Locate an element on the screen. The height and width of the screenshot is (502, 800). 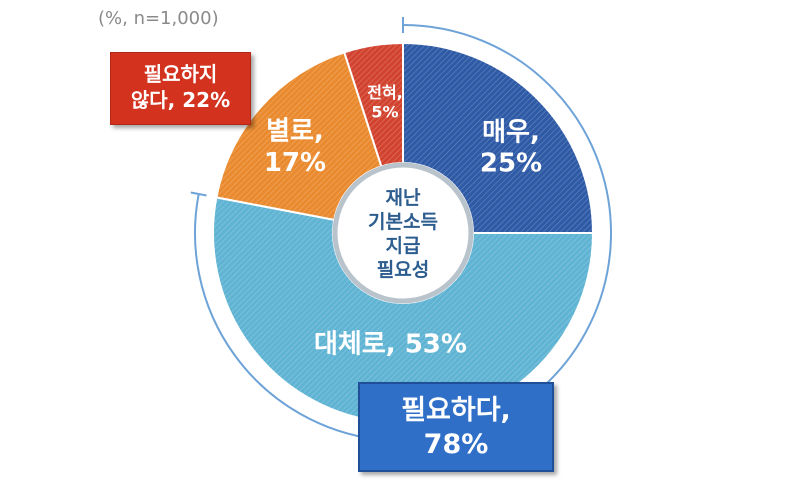
no-need-line2: 않다, 22% is located at coordinates (180, 100).